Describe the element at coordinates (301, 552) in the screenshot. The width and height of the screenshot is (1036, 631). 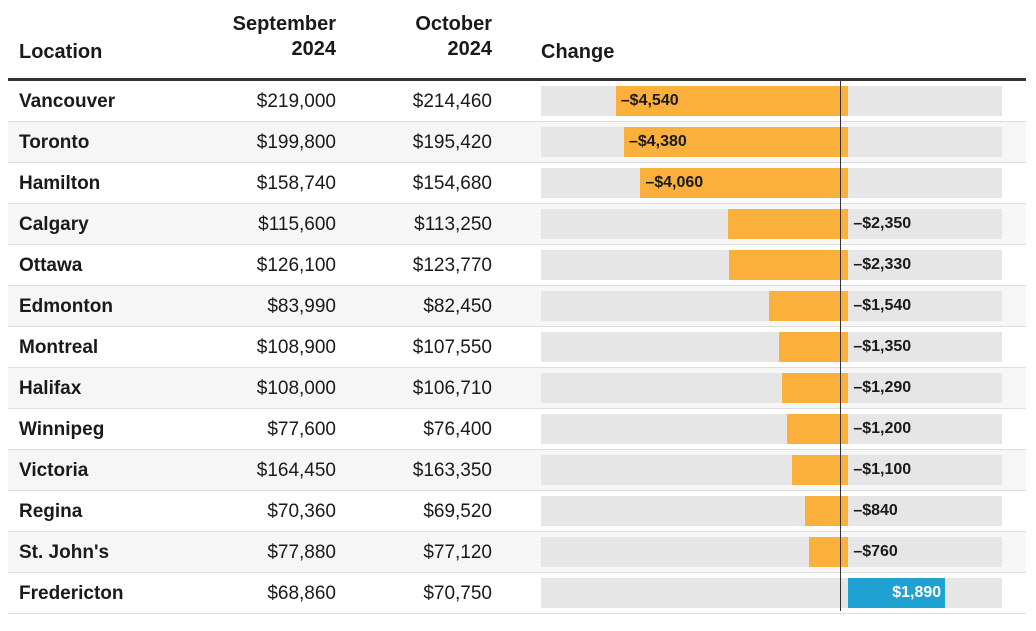
I see `september-value-cell: $77,880` at that location.